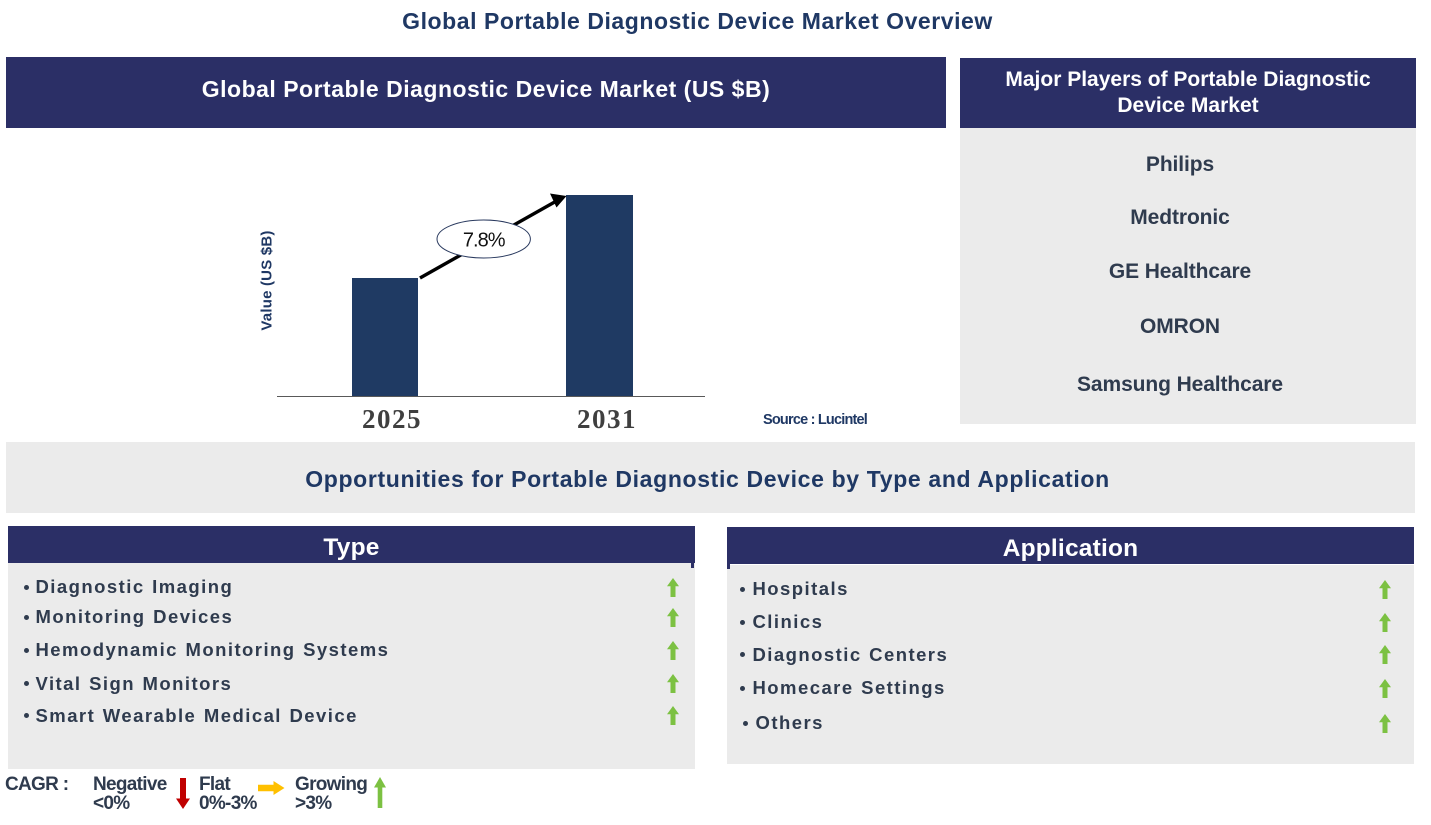  Describe the element at coordinates (484, 241) in the screenshot. I see `svg-text: 7.8%` at that location.